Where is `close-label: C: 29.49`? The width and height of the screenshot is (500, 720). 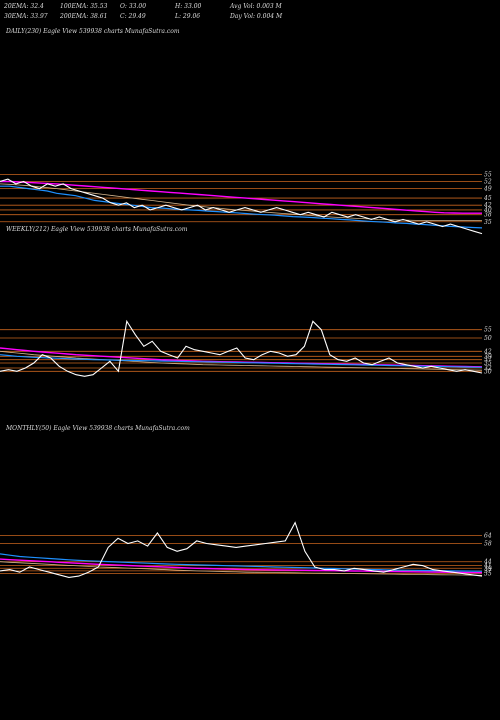 close-label: C: 29.49 is located at coordinates (133, 16).